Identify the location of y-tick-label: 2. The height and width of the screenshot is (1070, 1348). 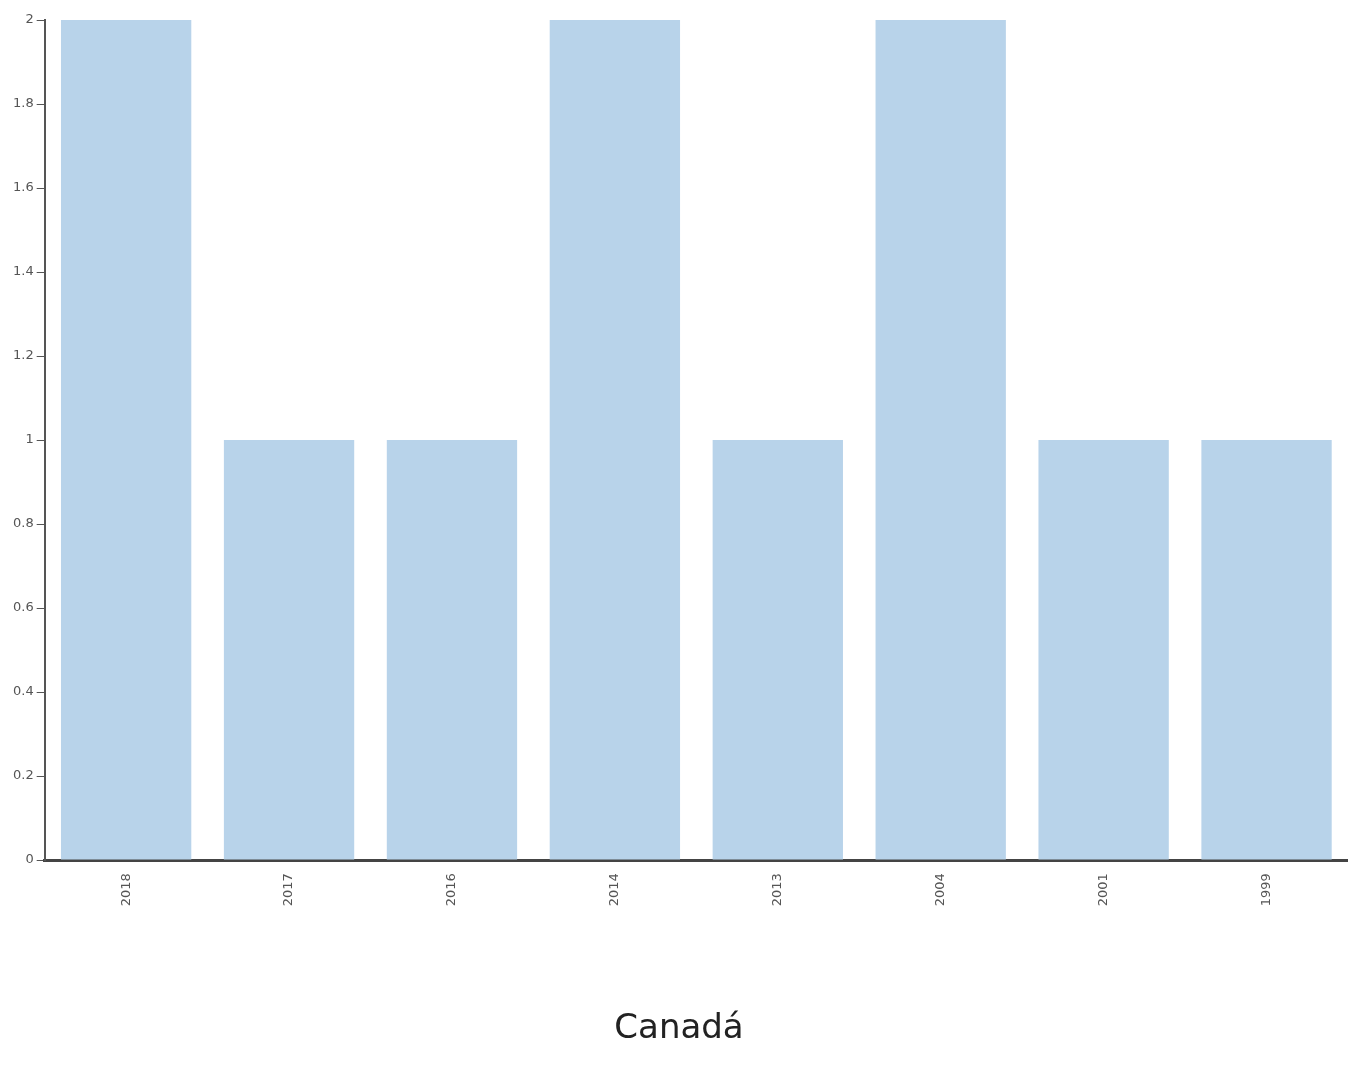
(29, 19).